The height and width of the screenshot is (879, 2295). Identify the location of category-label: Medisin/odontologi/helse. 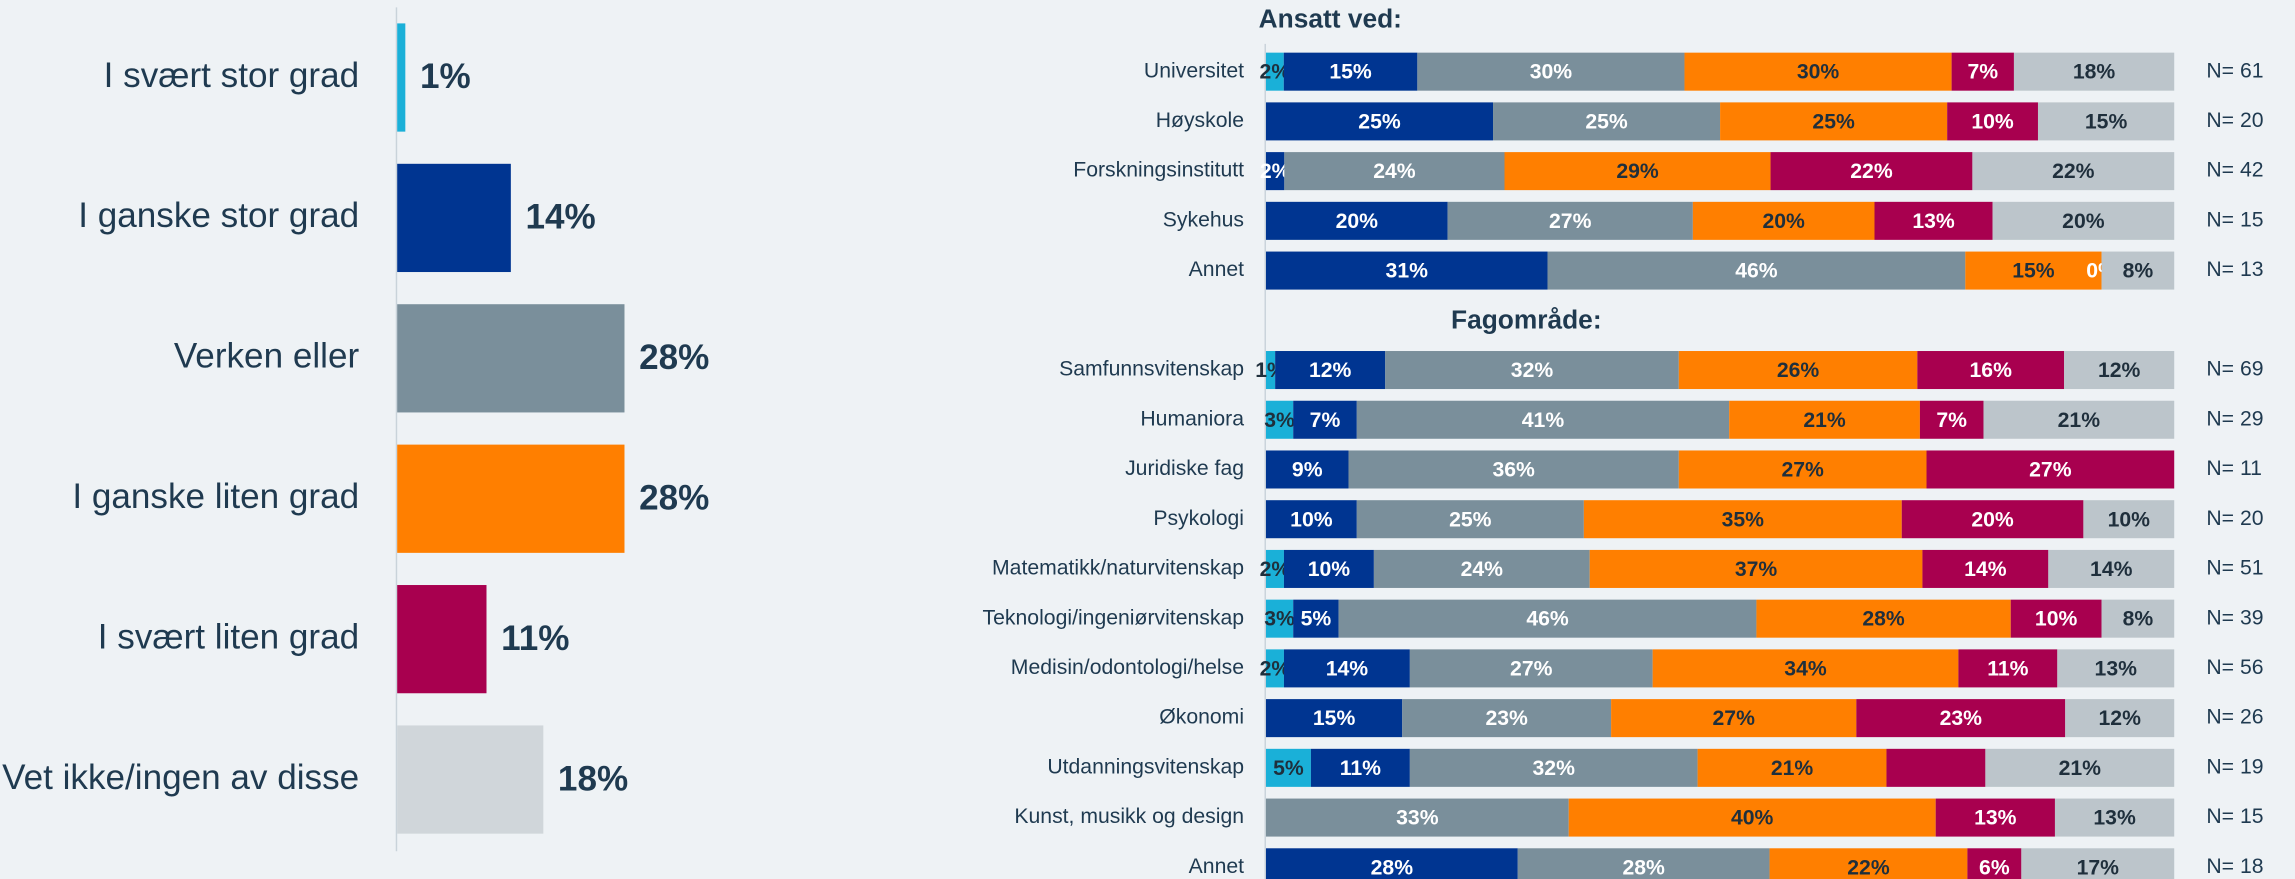
(1127, 667).